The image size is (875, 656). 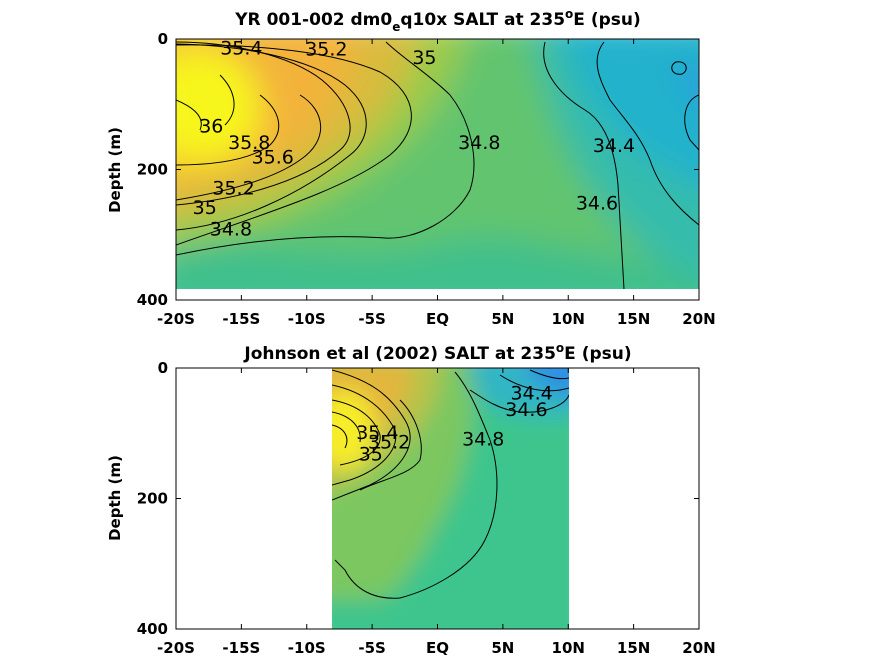 I want to click on panel-obs-contour-label: 35, so click(x=371, y=454).